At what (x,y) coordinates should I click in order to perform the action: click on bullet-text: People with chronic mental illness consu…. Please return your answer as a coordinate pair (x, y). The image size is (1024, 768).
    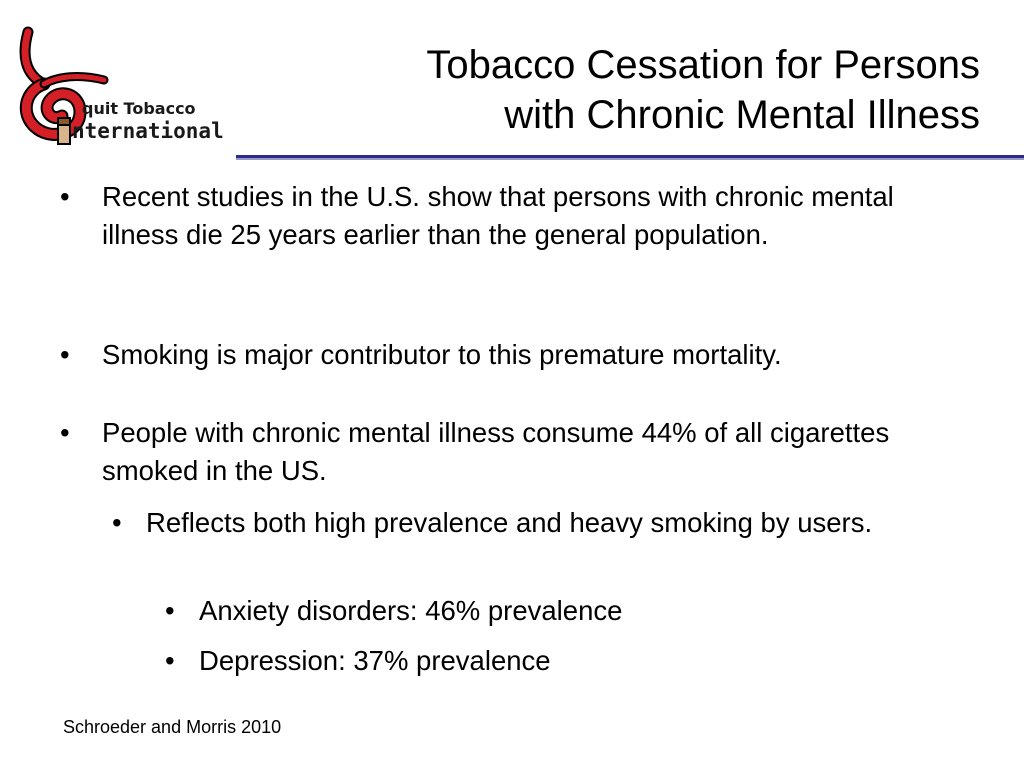
    Looking at the image, I should click on (496, 451).